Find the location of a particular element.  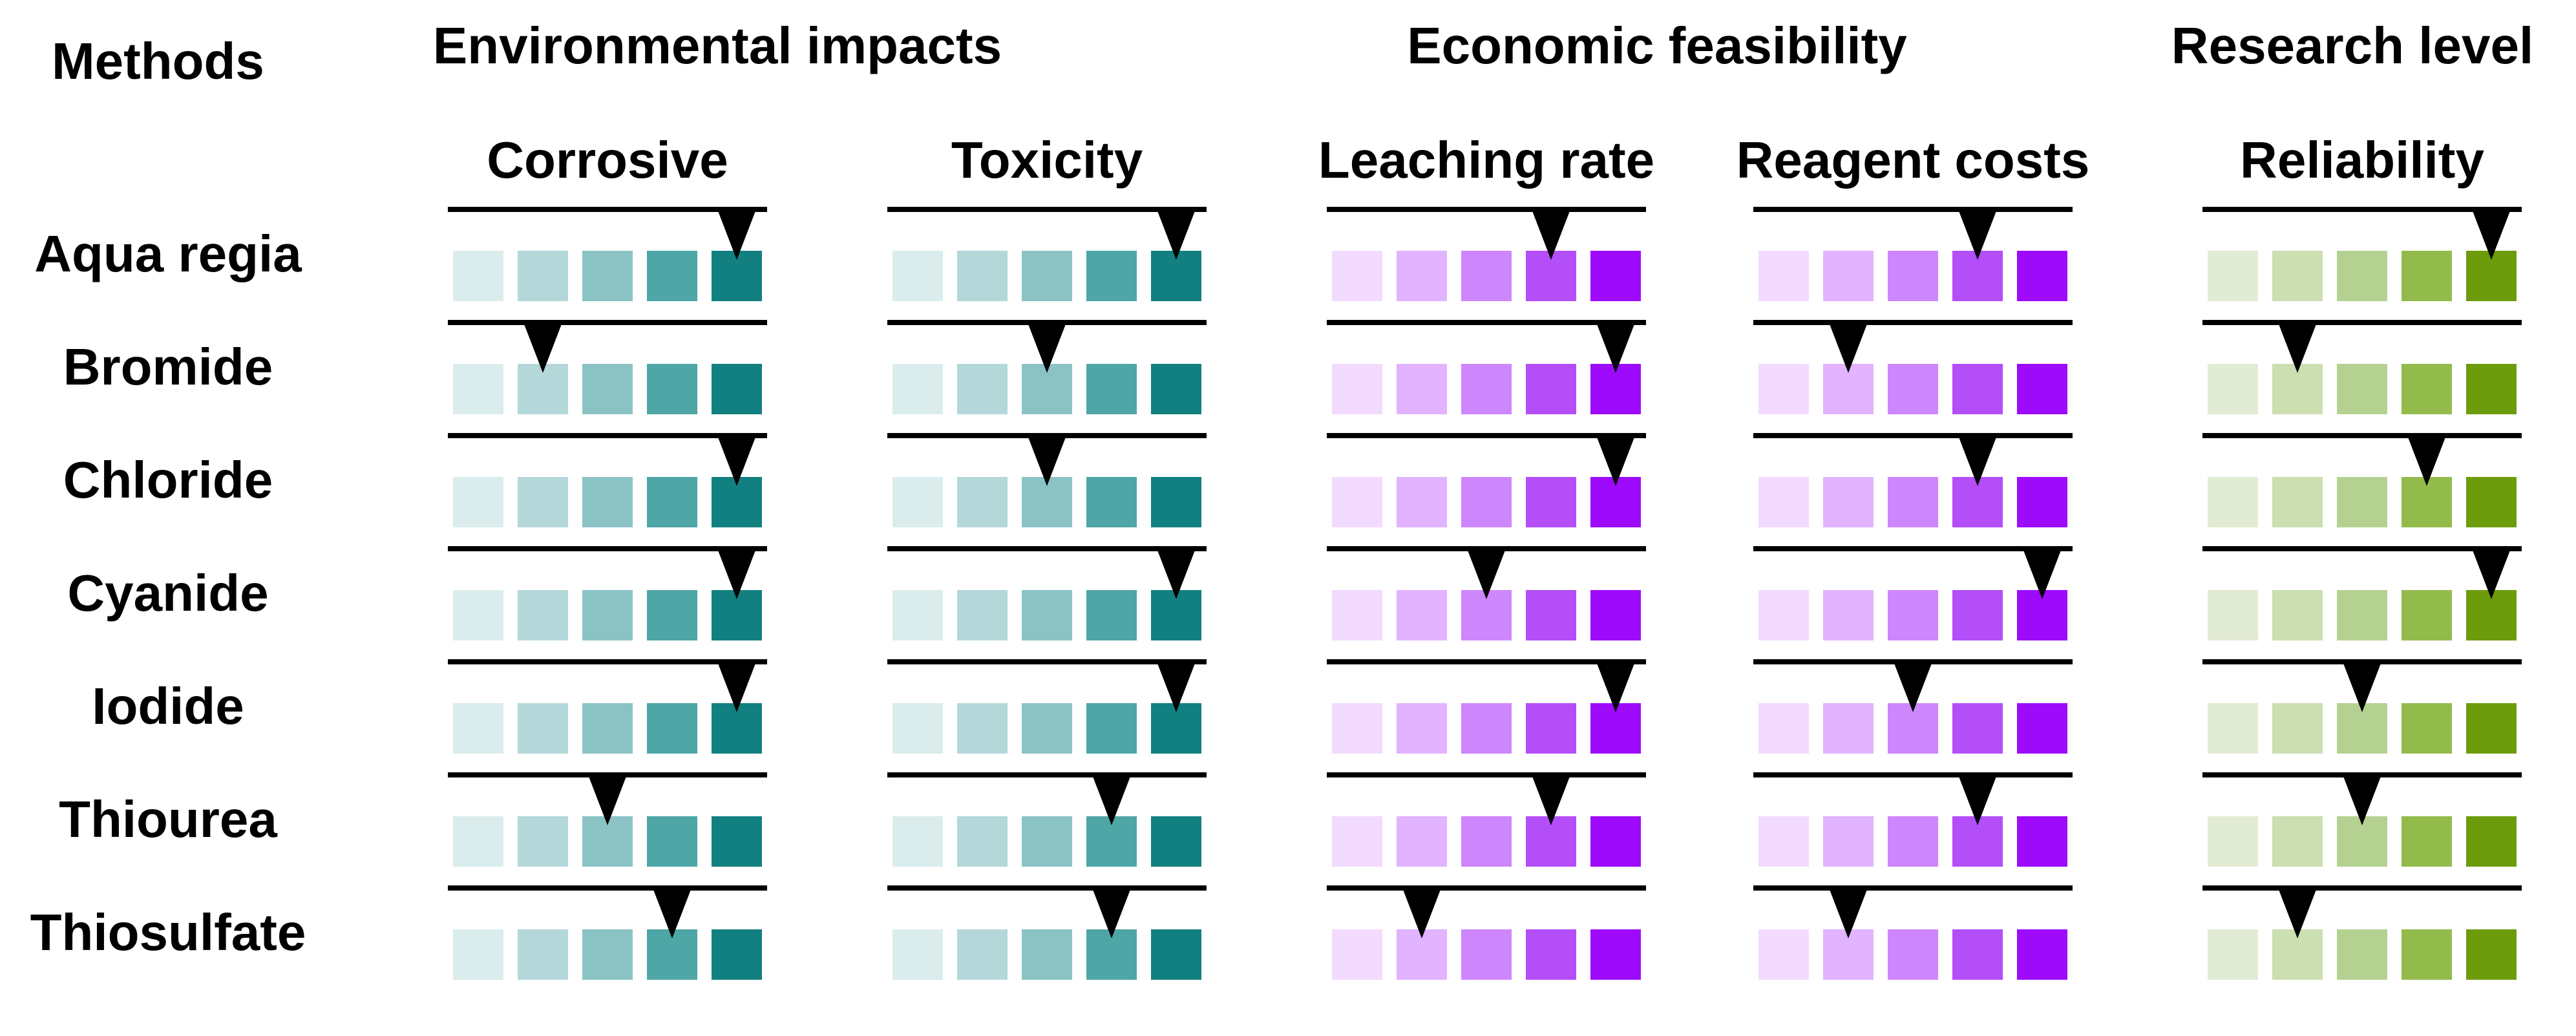

criterion-header-toxicity: Toxicity is located at coordinates (1047, 160).